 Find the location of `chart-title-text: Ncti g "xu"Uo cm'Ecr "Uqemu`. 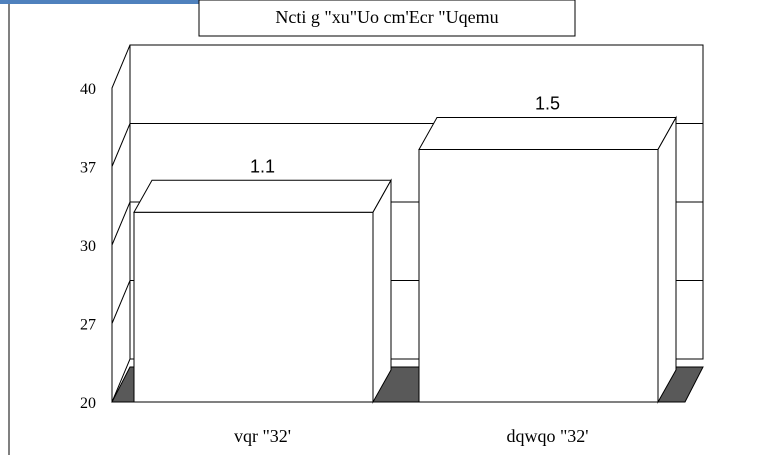

chart-title-text: Ncti g "xu"Uo cm'Ecr "Uqemu is located at coordinates (386, 17).